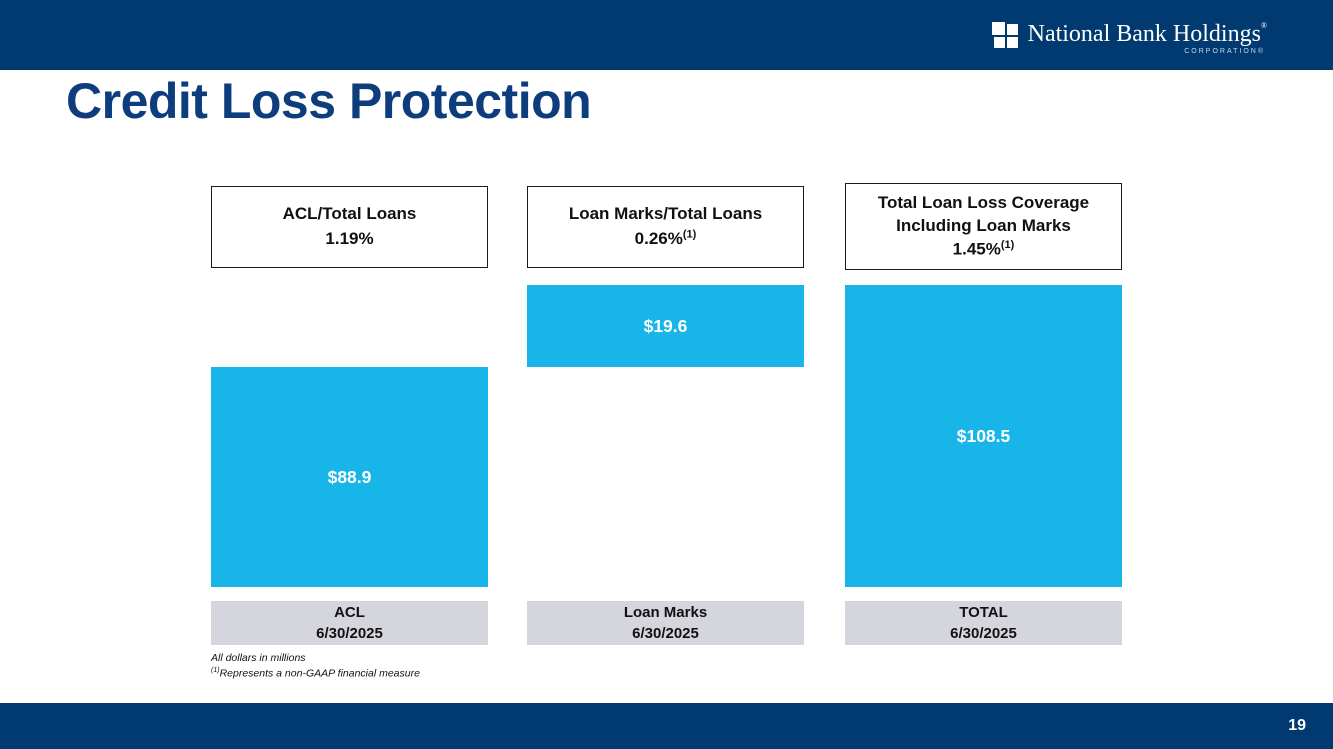 This screenshot has height=749, width=1333. What do you see at coordinates (349, 238) in the screenshot?
I see `header-box-acl-ratio: 1.19%` at bounding box center [349, 238].